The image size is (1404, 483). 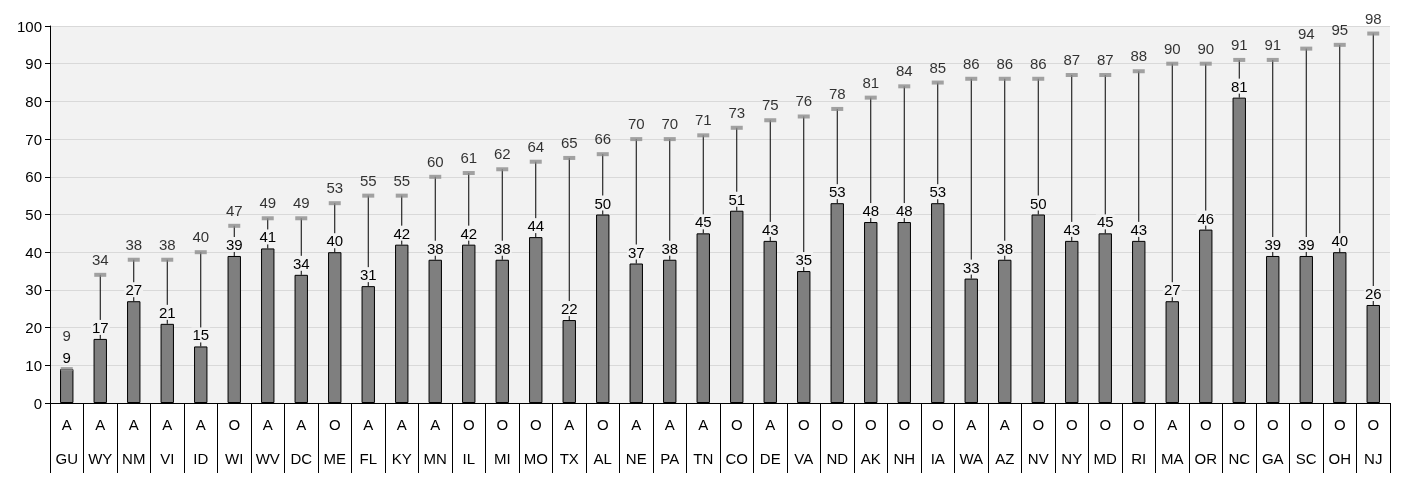 What do you see at coordinates (33, 290) in the screenshot?
I see `y-tick-label: 30` at bounding box center [33, 290].